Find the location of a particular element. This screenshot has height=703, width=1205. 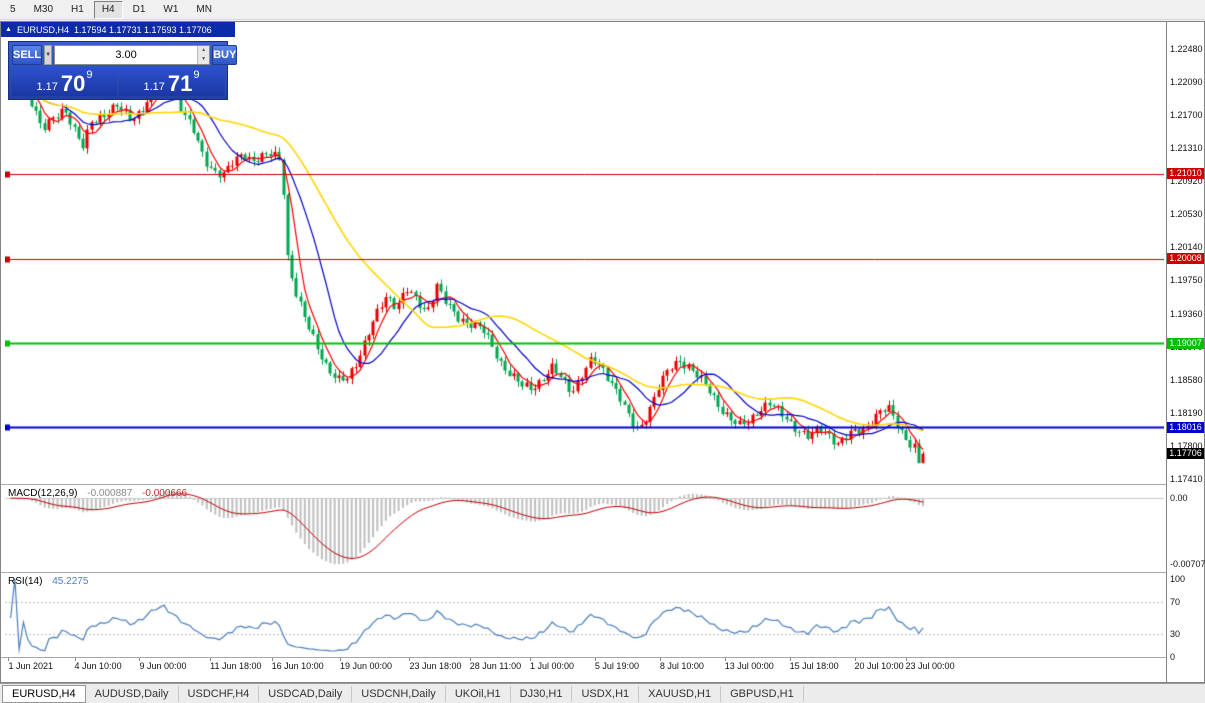

price-axis-tick: 1.17410 is located at coordinates (1186, 478).